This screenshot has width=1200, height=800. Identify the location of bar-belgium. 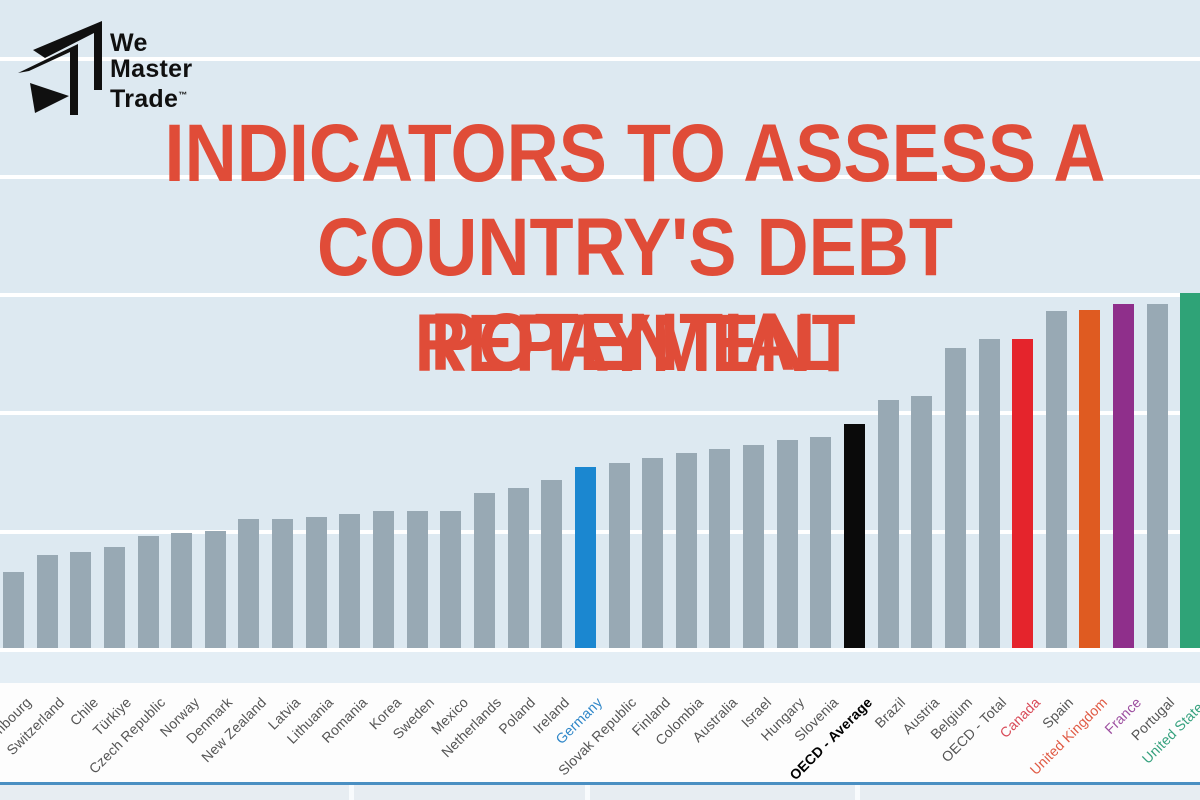
(955, 497).